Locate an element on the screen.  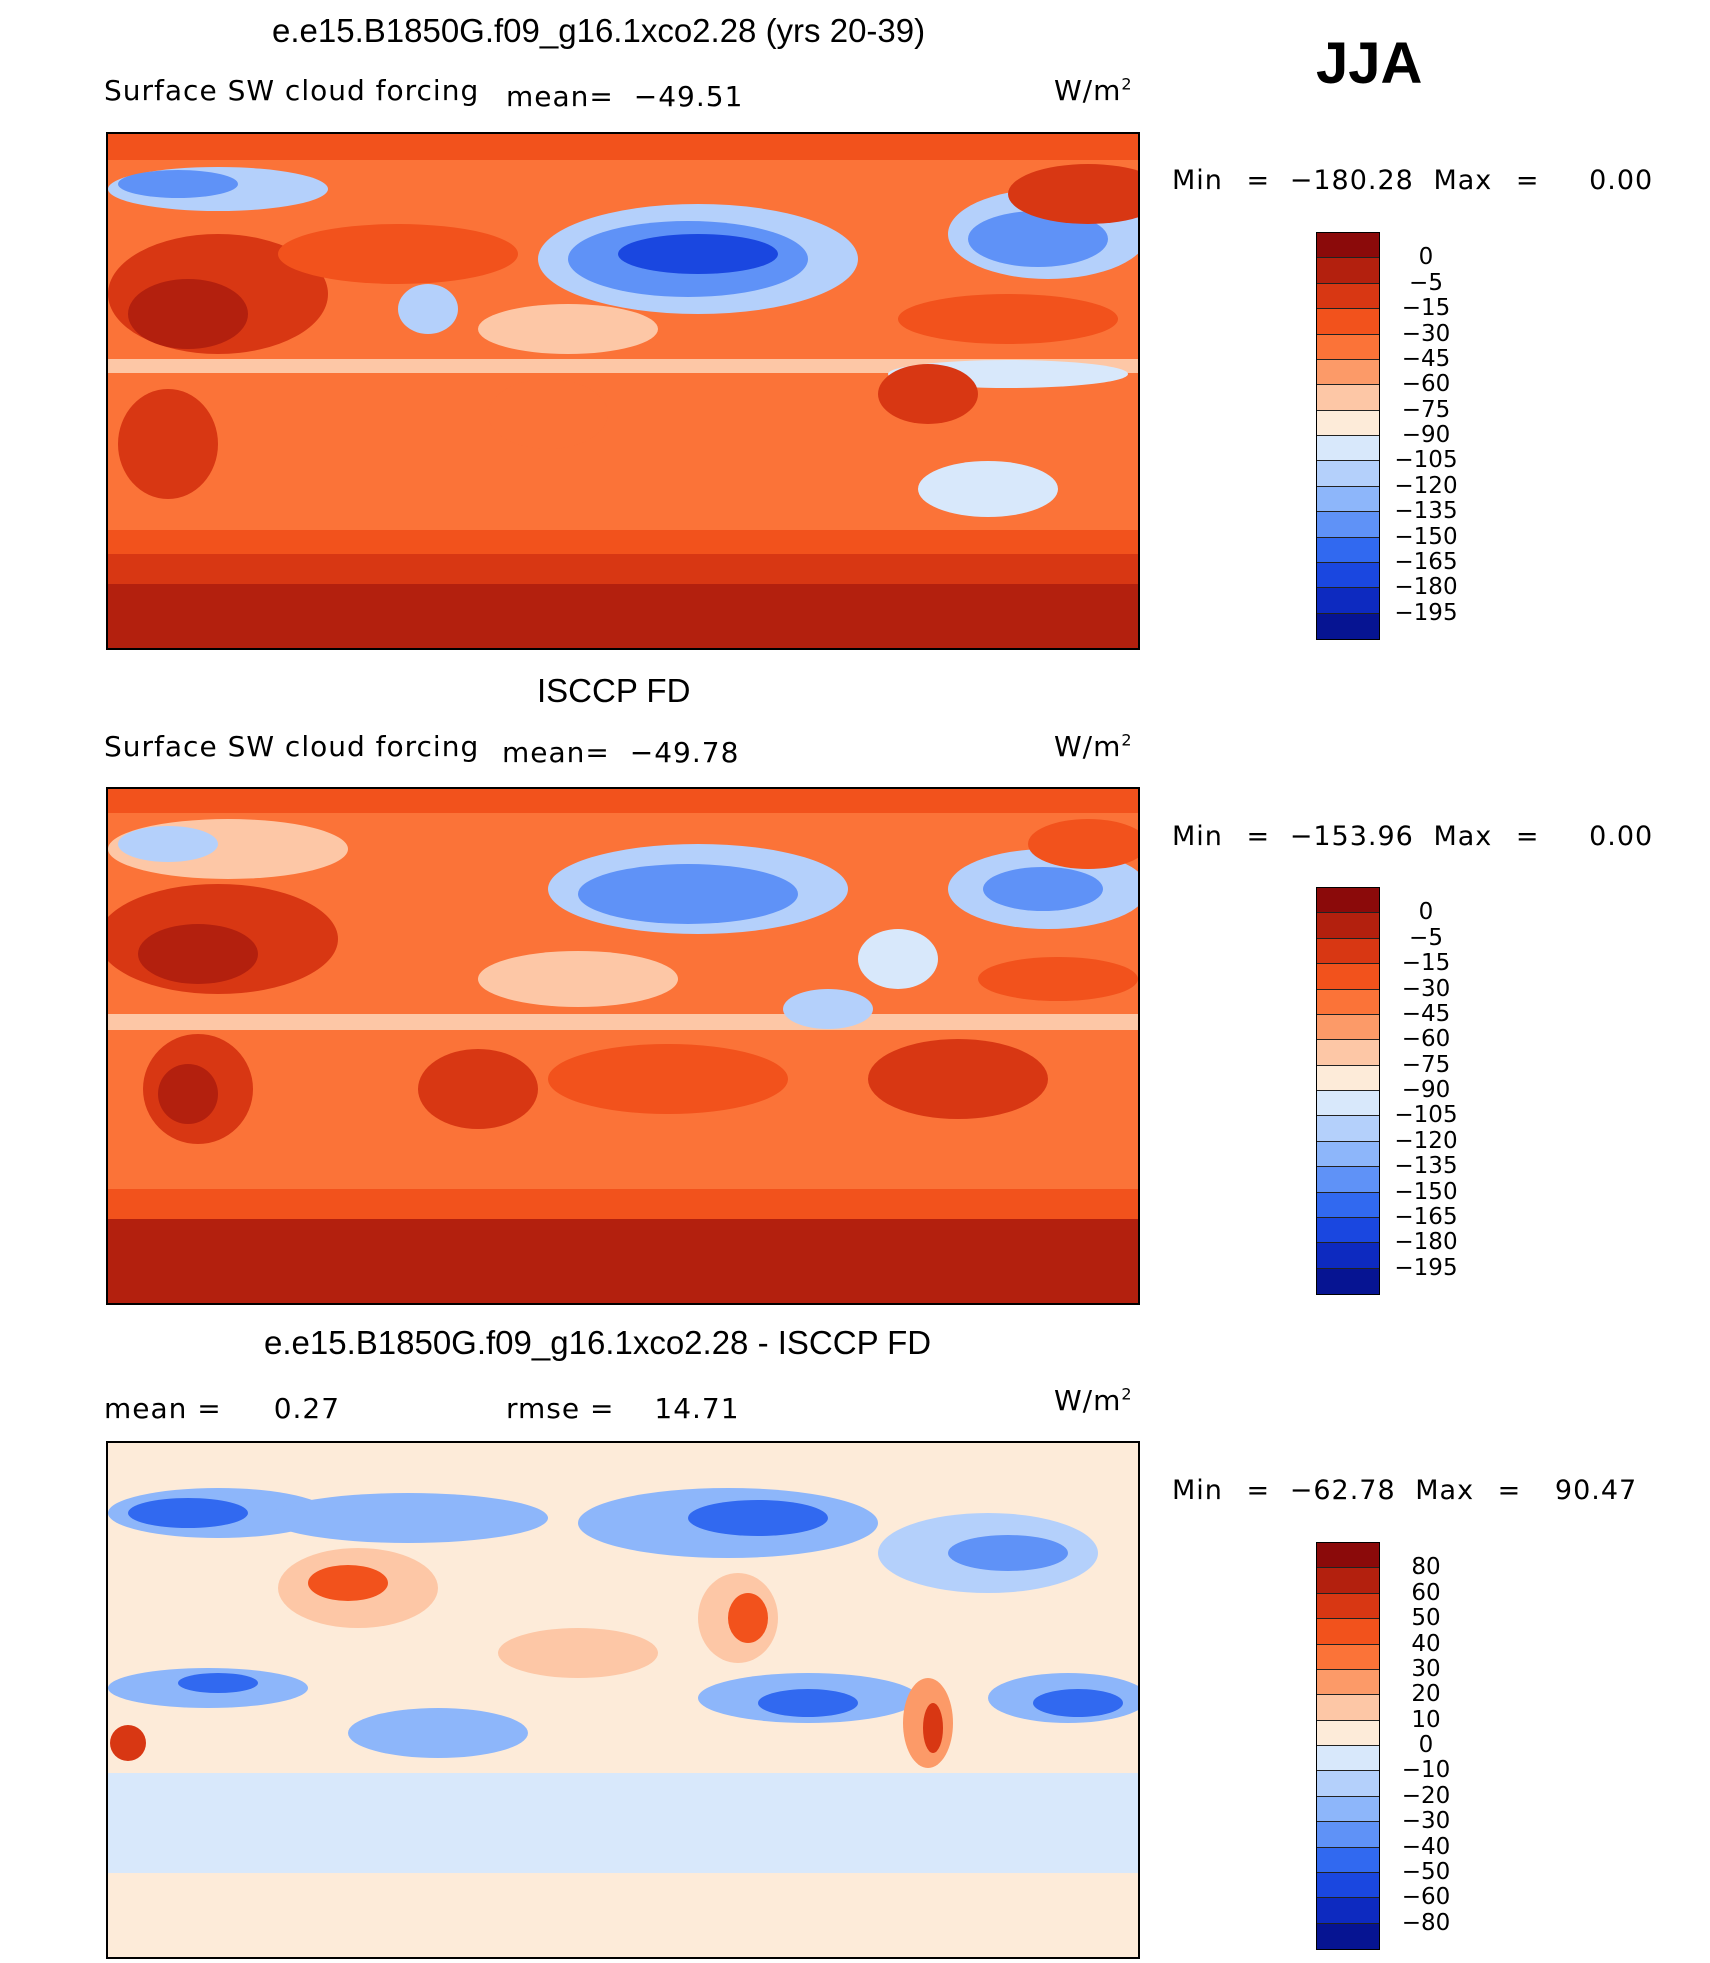
colorbar-tick-label: −40 is located at coordinates (1426, 1846).